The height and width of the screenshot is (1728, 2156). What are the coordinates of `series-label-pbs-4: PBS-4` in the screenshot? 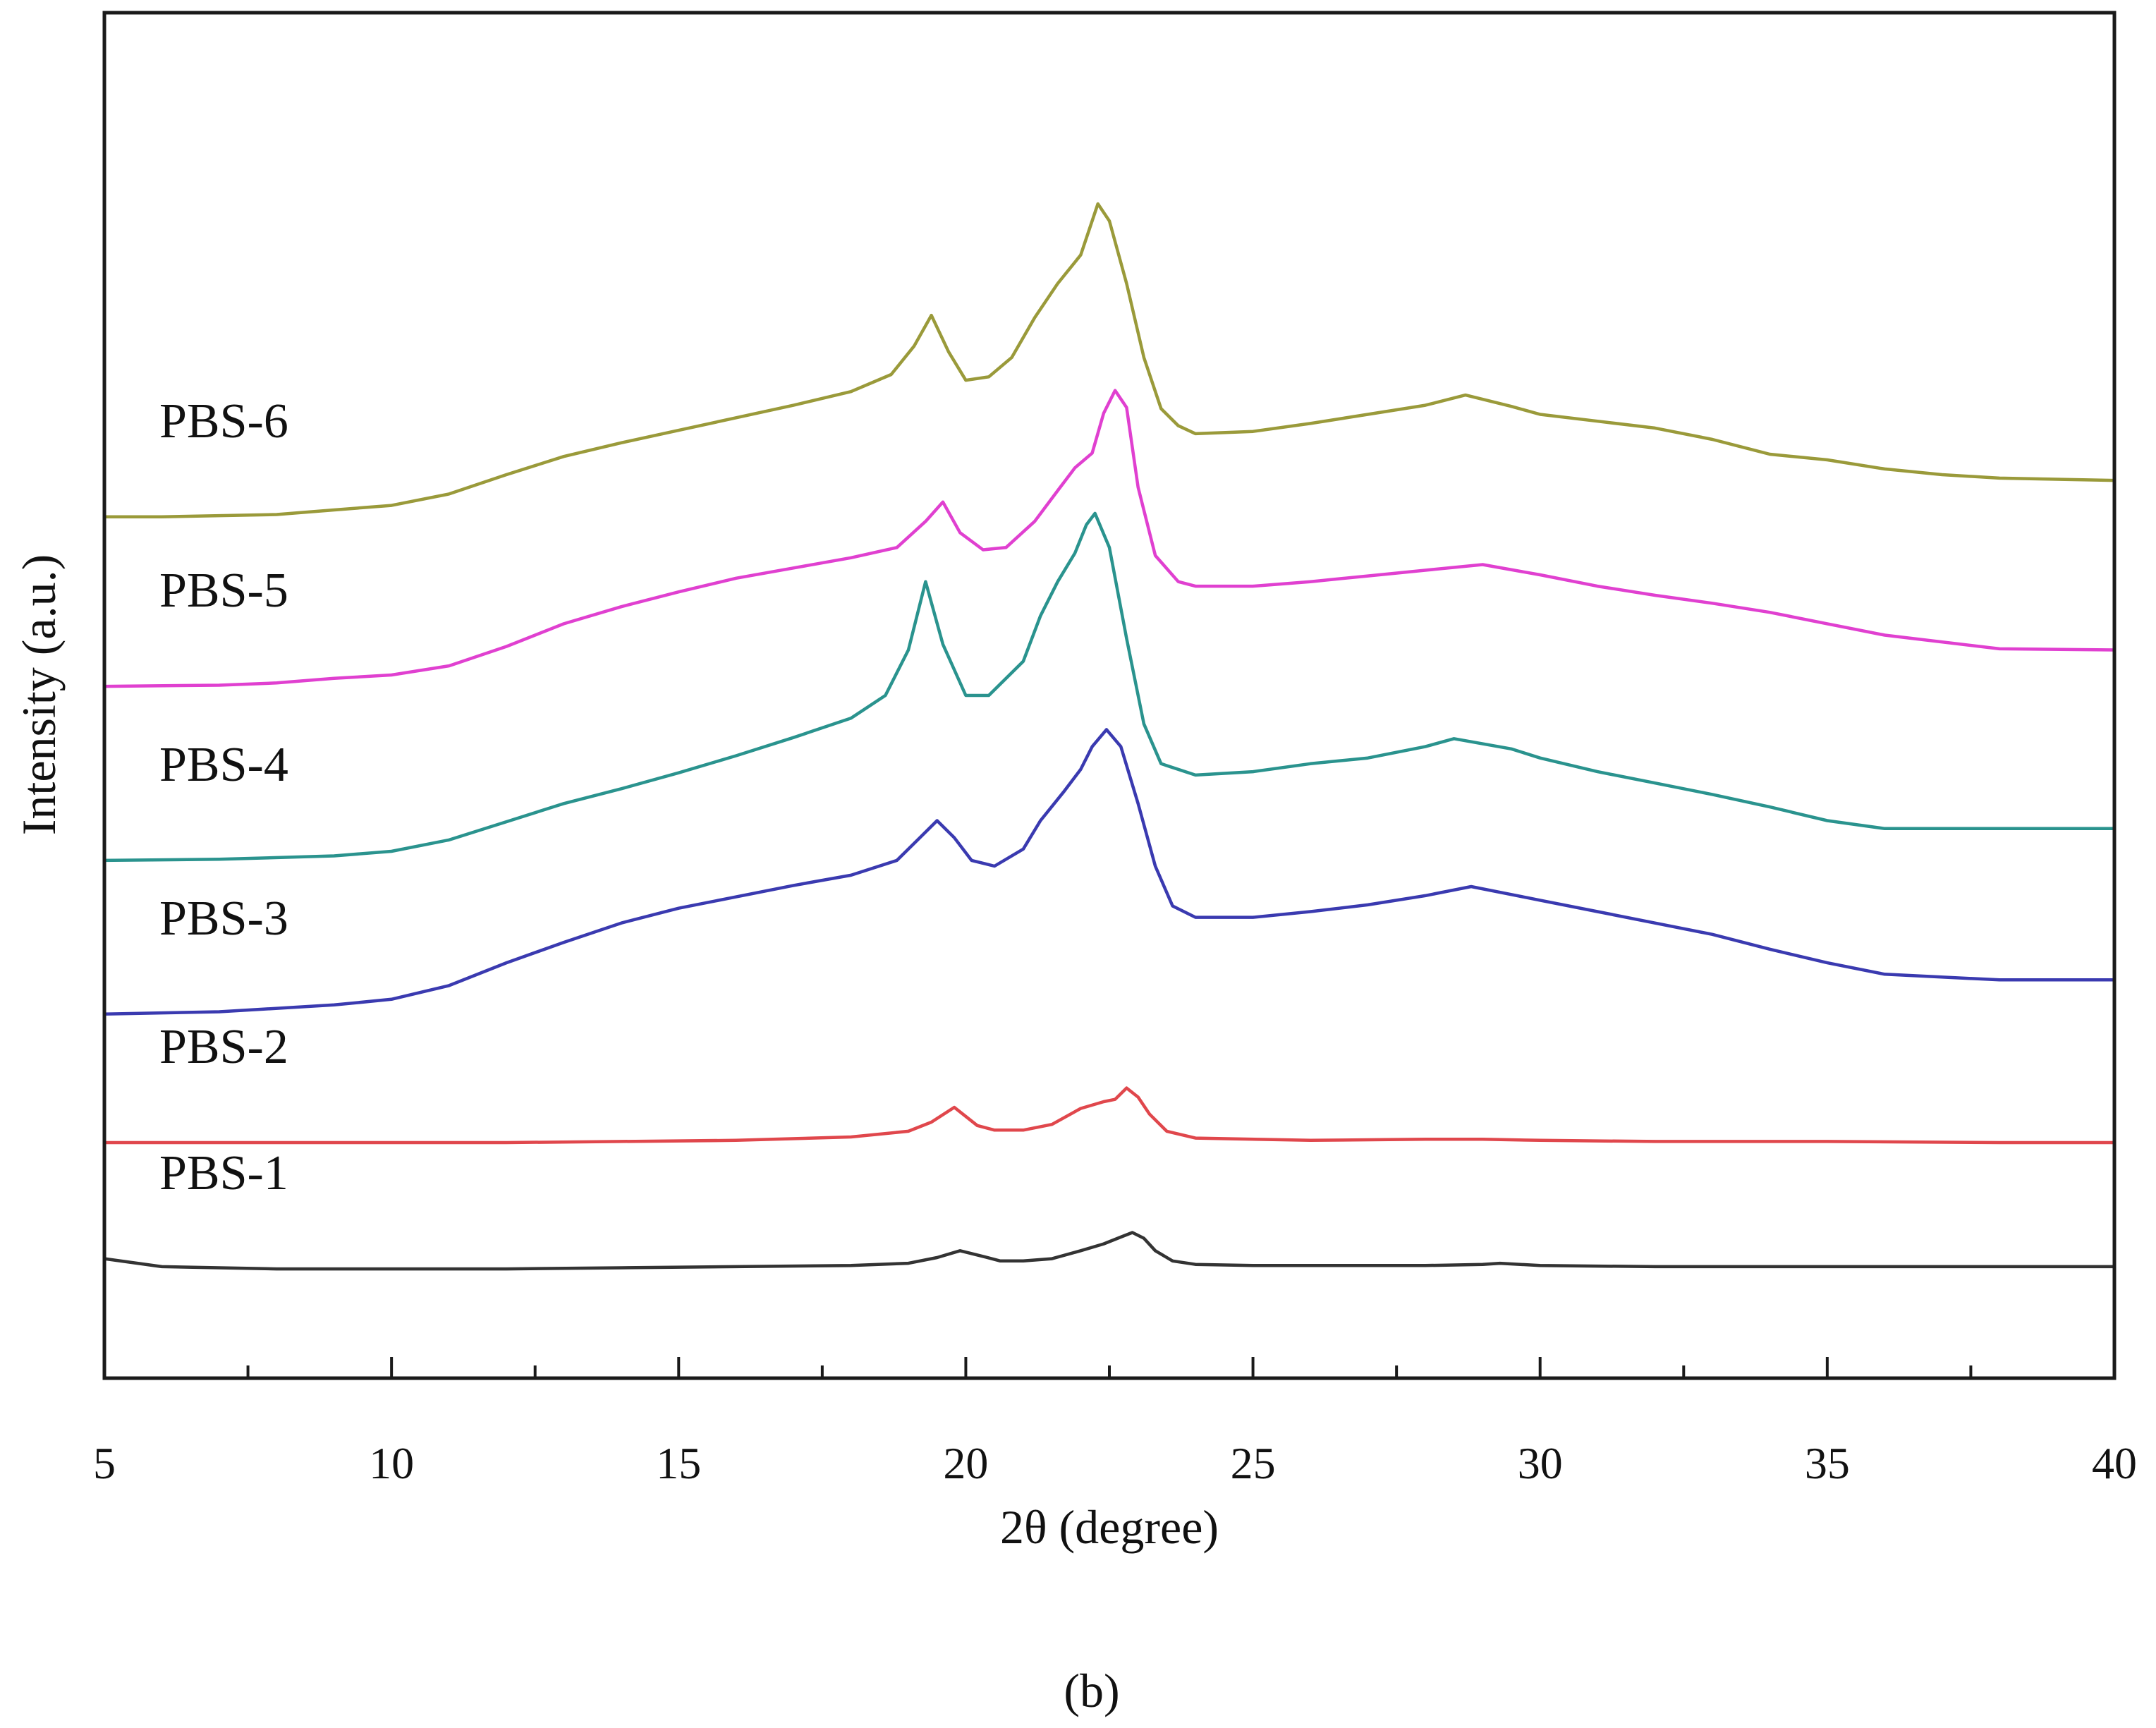 It's located at (223, 765).